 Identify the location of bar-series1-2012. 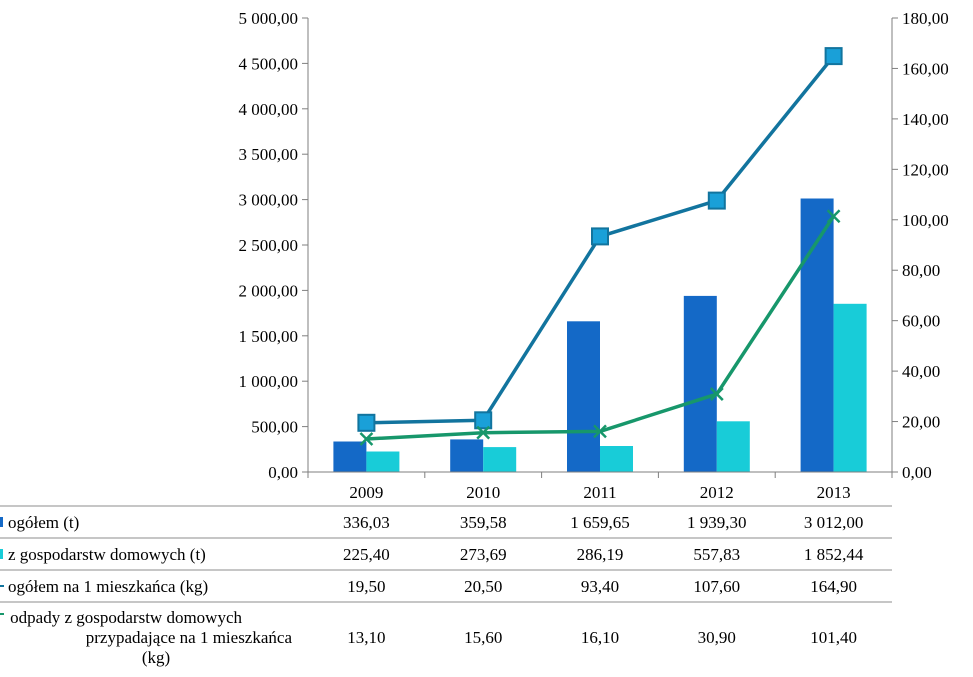
(700, 383).